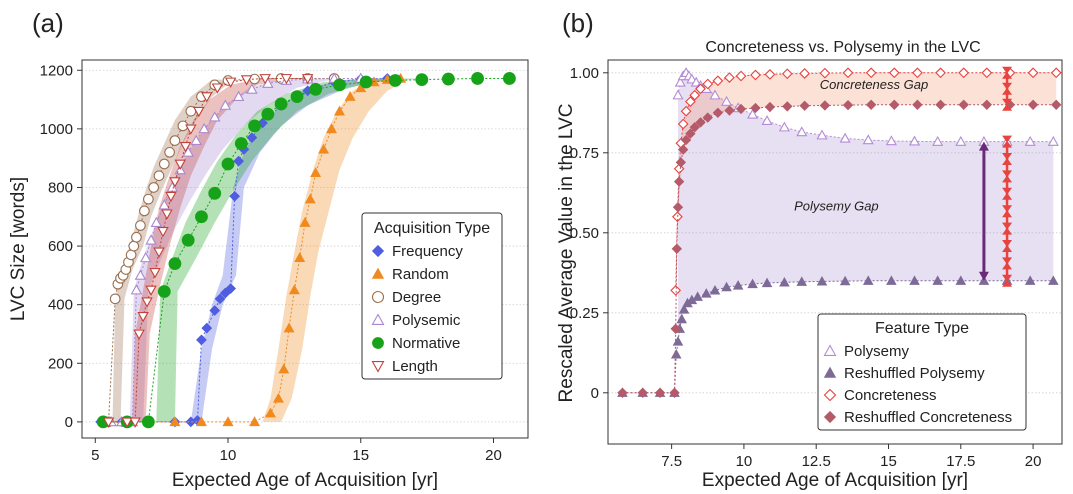 This screenshot has height=494, width=1073. What do you see at coordinates (360, 455) in the screenshot?
I see `panel-a-x-tick-label: 15` at bounding box center [360, 455].